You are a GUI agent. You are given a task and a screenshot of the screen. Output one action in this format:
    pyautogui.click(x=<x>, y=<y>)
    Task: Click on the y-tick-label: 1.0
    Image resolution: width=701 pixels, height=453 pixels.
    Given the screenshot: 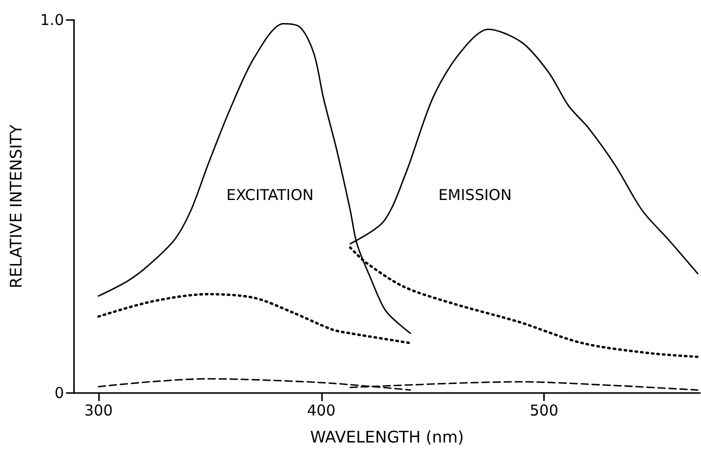 What is the action you would take?
    pyautogui.click(x=52, y=20)
    